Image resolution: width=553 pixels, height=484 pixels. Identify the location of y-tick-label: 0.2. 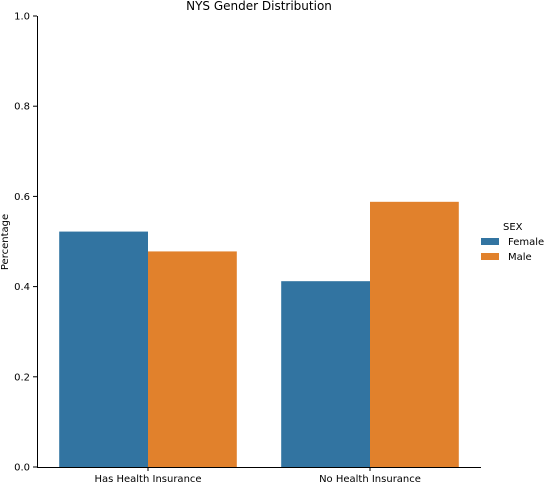
(22, 377).